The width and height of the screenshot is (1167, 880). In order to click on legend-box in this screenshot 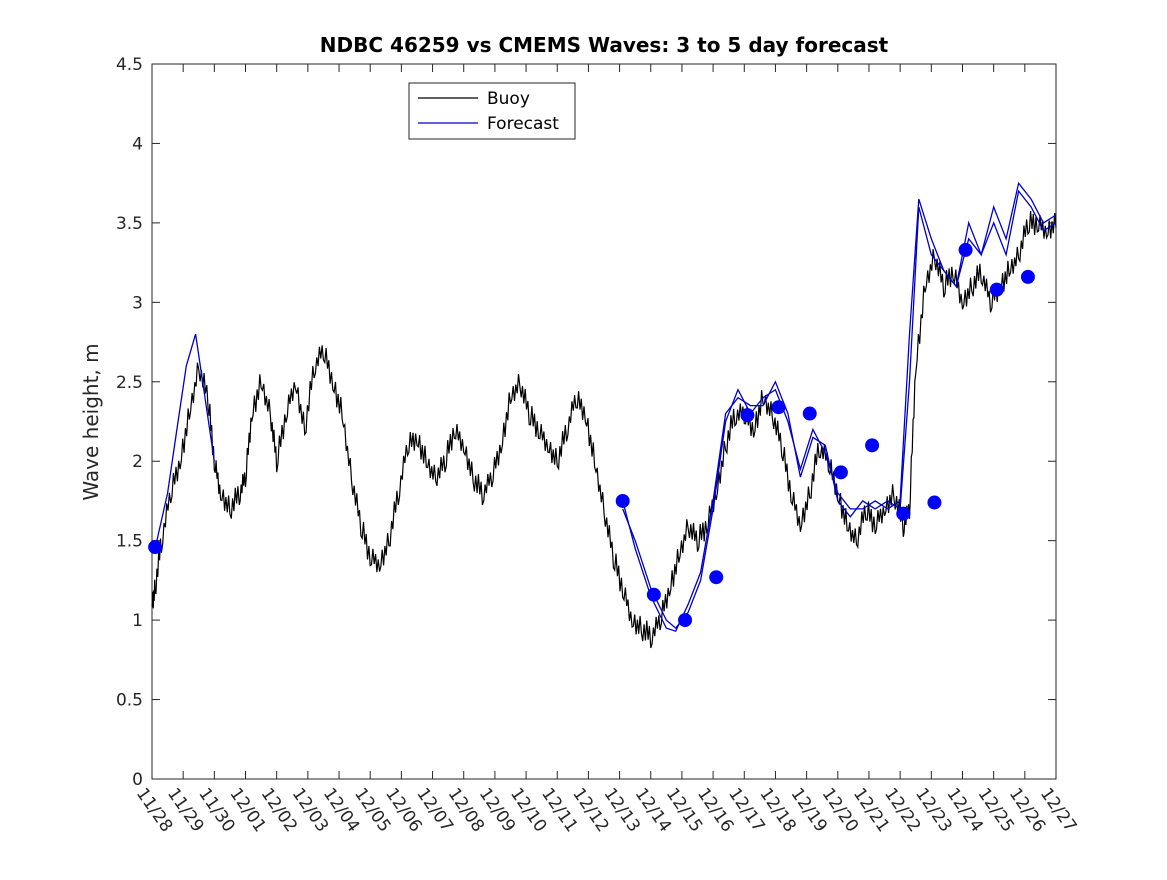, I will do `click(492, 111)`.